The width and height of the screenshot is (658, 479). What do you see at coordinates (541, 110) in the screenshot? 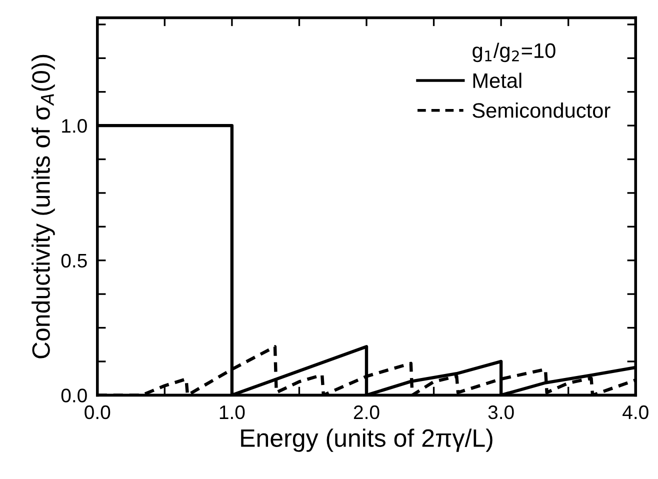
I see `legend-label: Semiconductor` at bounding box center [541, 110].